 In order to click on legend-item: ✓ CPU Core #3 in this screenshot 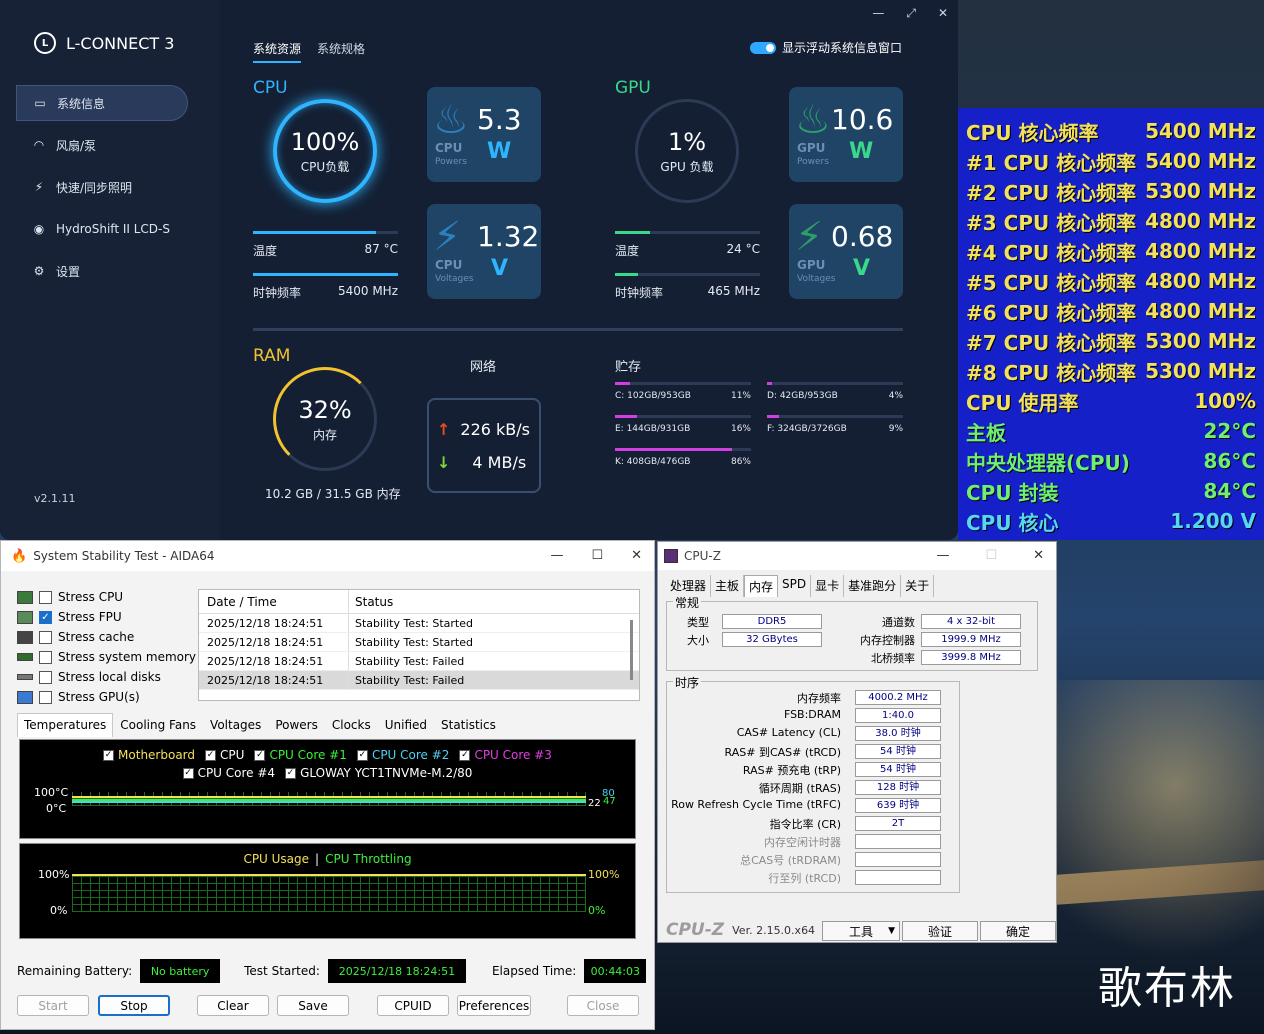, I will do `click(505, 755)`.